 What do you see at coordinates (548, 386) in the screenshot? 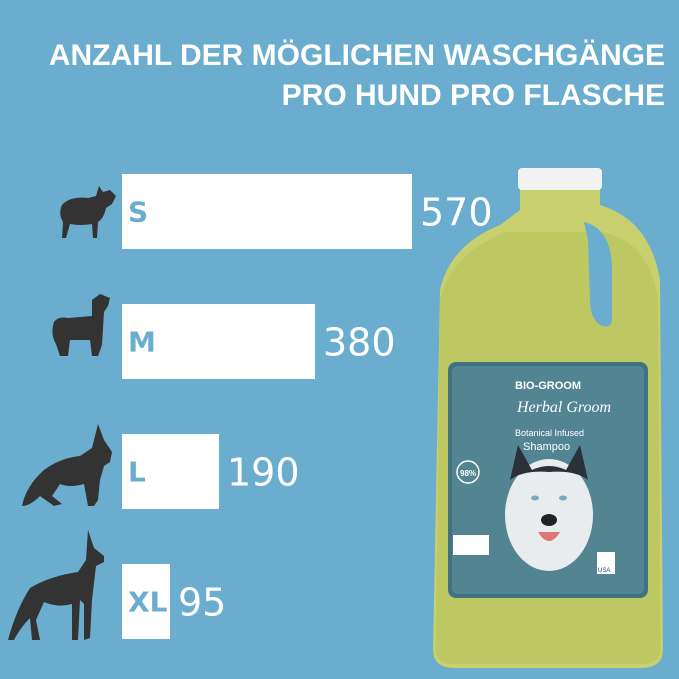
I see `brand-logo: BIO-GROOM` at bounding box center [548, 386].